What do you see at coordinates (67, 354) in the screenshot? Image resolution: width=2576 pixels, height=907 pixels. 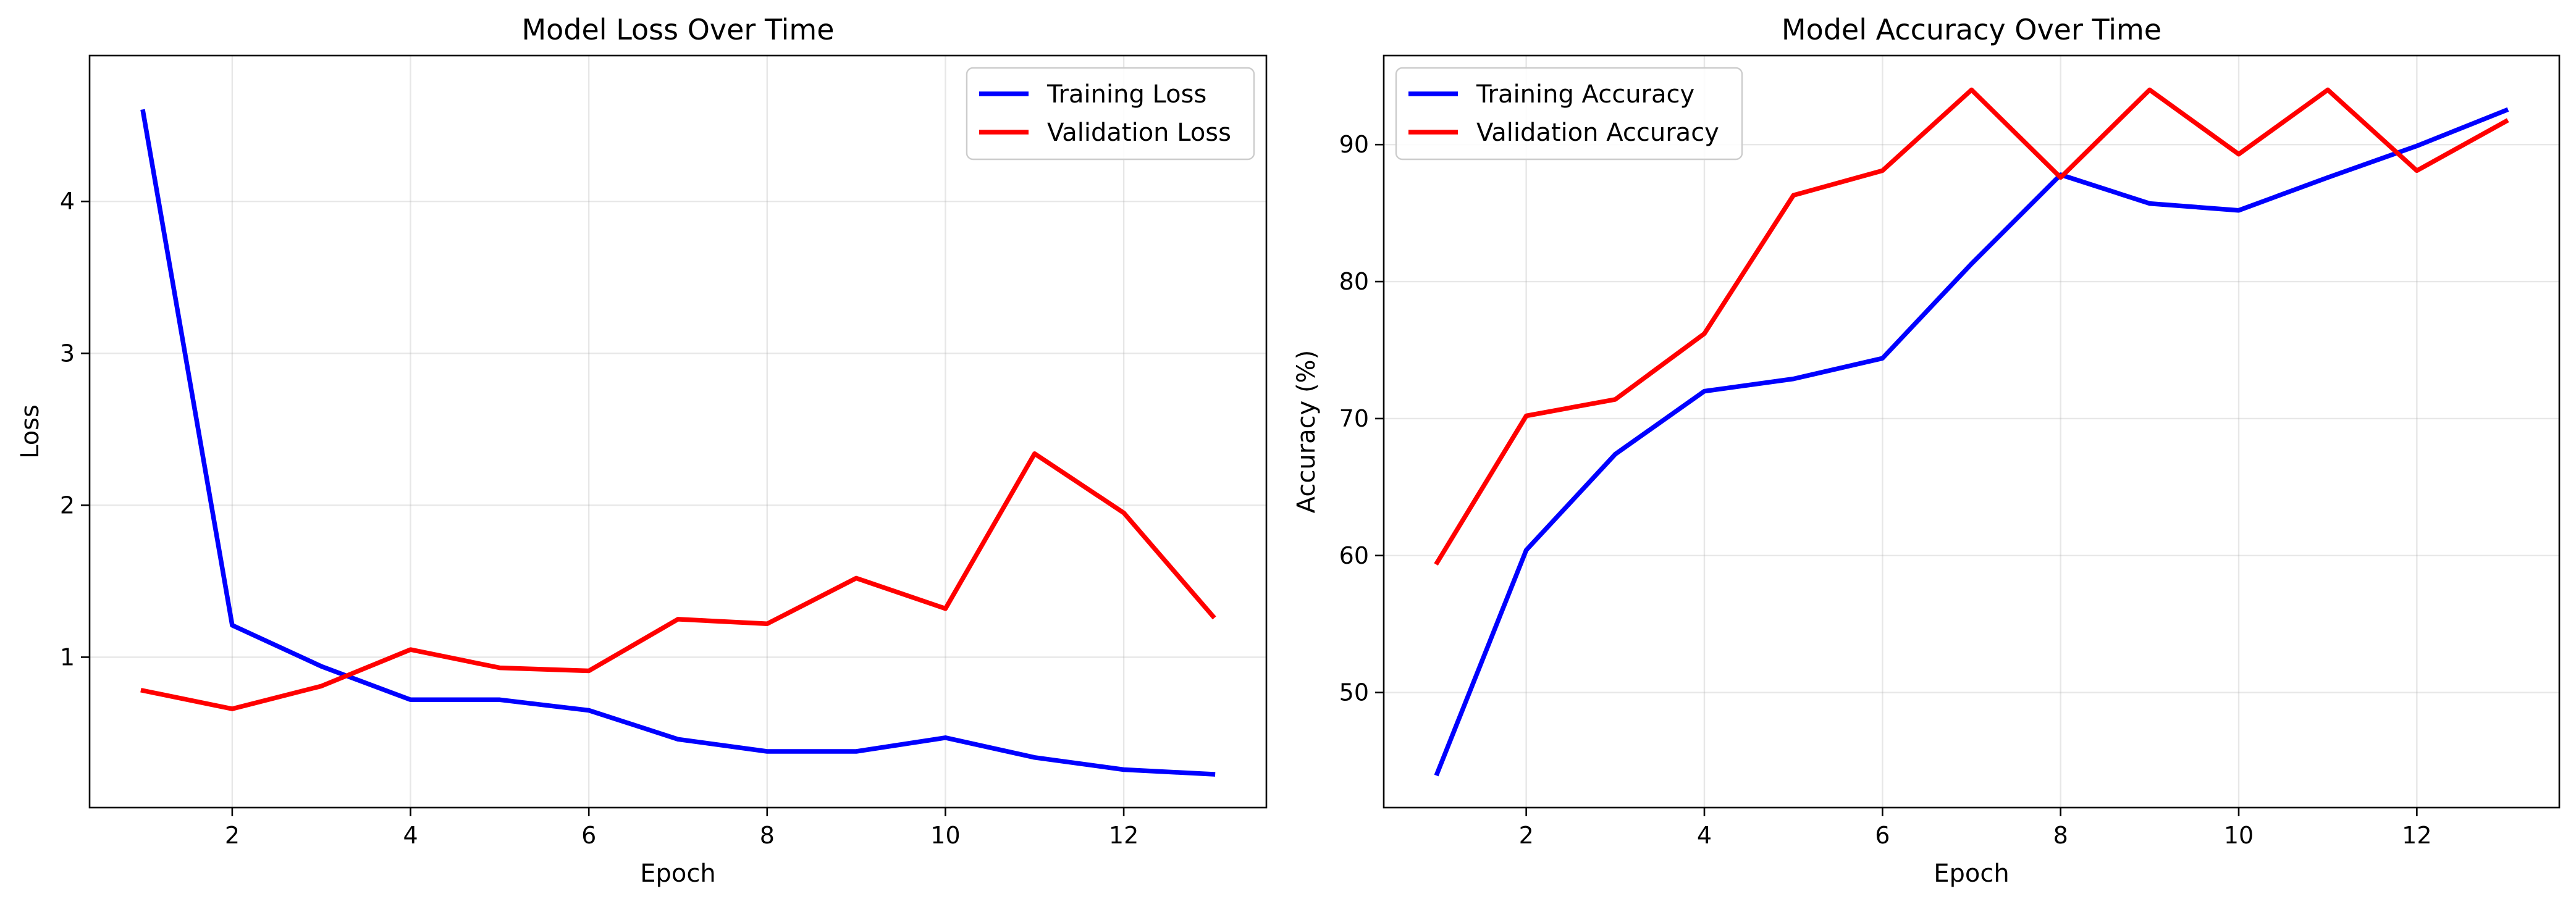 I see `loss-y-tick-label: 3` at bounding box center [67, 354].